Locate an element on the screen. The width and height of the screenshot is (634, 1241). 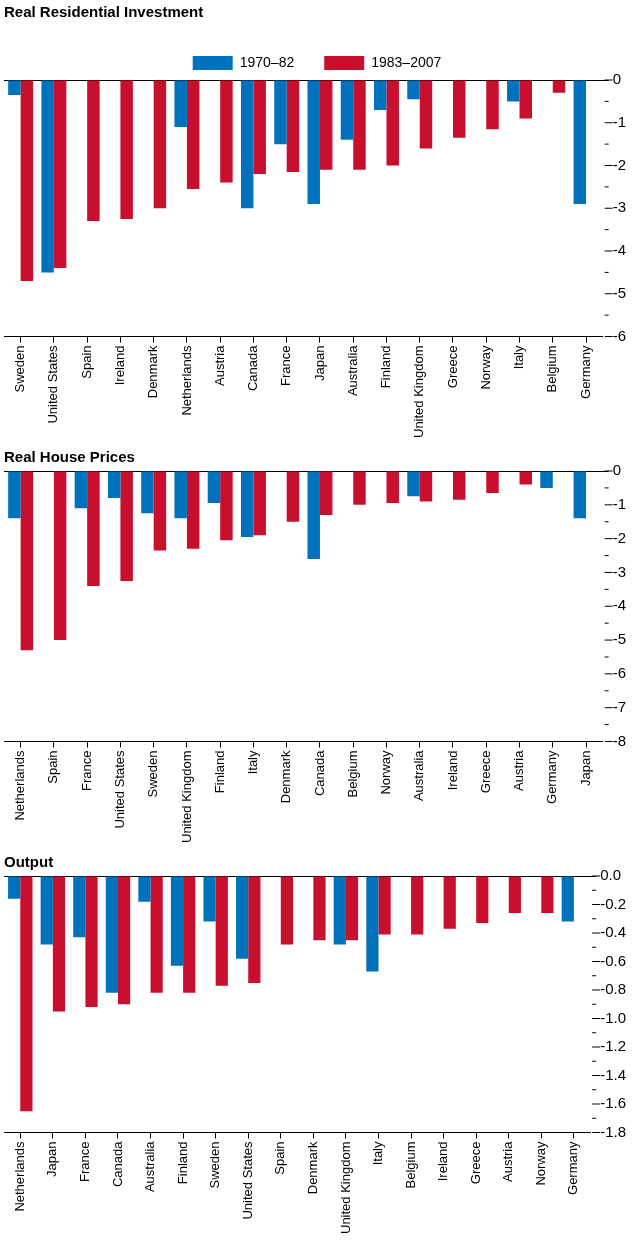
y-tick-label: -0.6 is located at coordinates (613, 960).